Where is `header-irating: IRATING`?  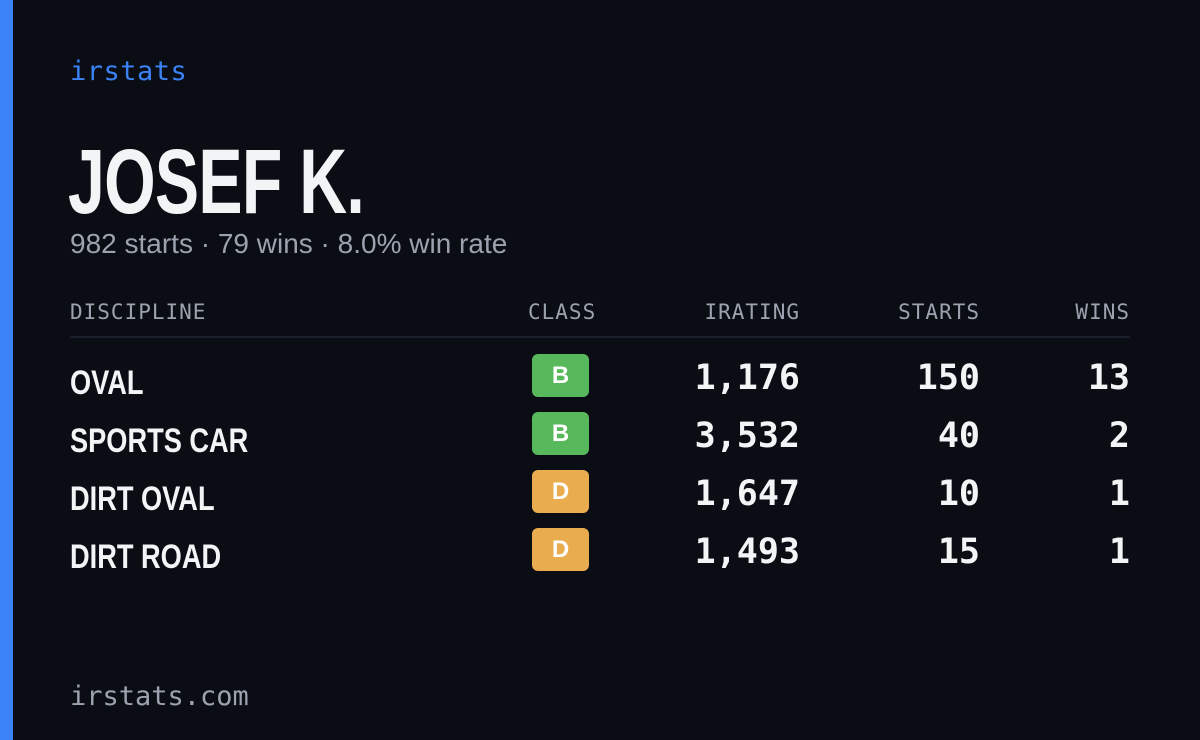 header-irating: IRATING is located at coordinates (752, 312).